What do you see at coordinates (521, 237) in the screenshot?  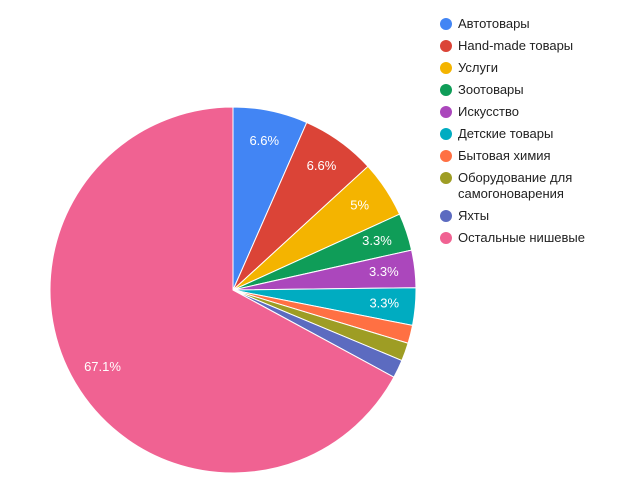 I see `legend-label: Остальные нишевые` at bounding box center [521, 237].